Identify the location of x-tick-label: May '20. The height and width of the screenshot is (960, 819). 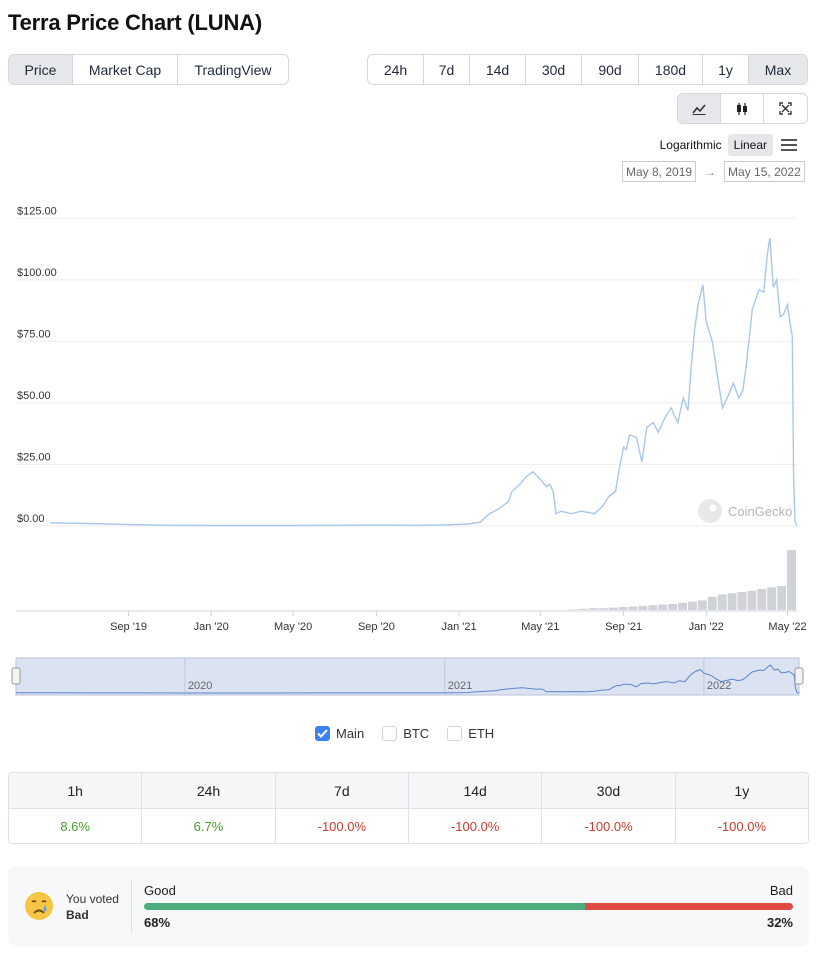
(293, 627).